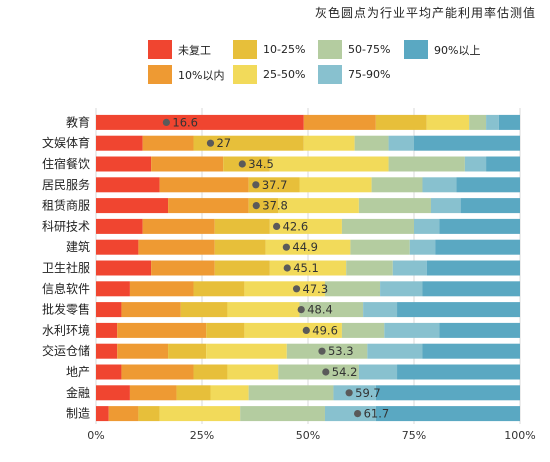  I want to click on average-label: 44.9, so click(305, 247).